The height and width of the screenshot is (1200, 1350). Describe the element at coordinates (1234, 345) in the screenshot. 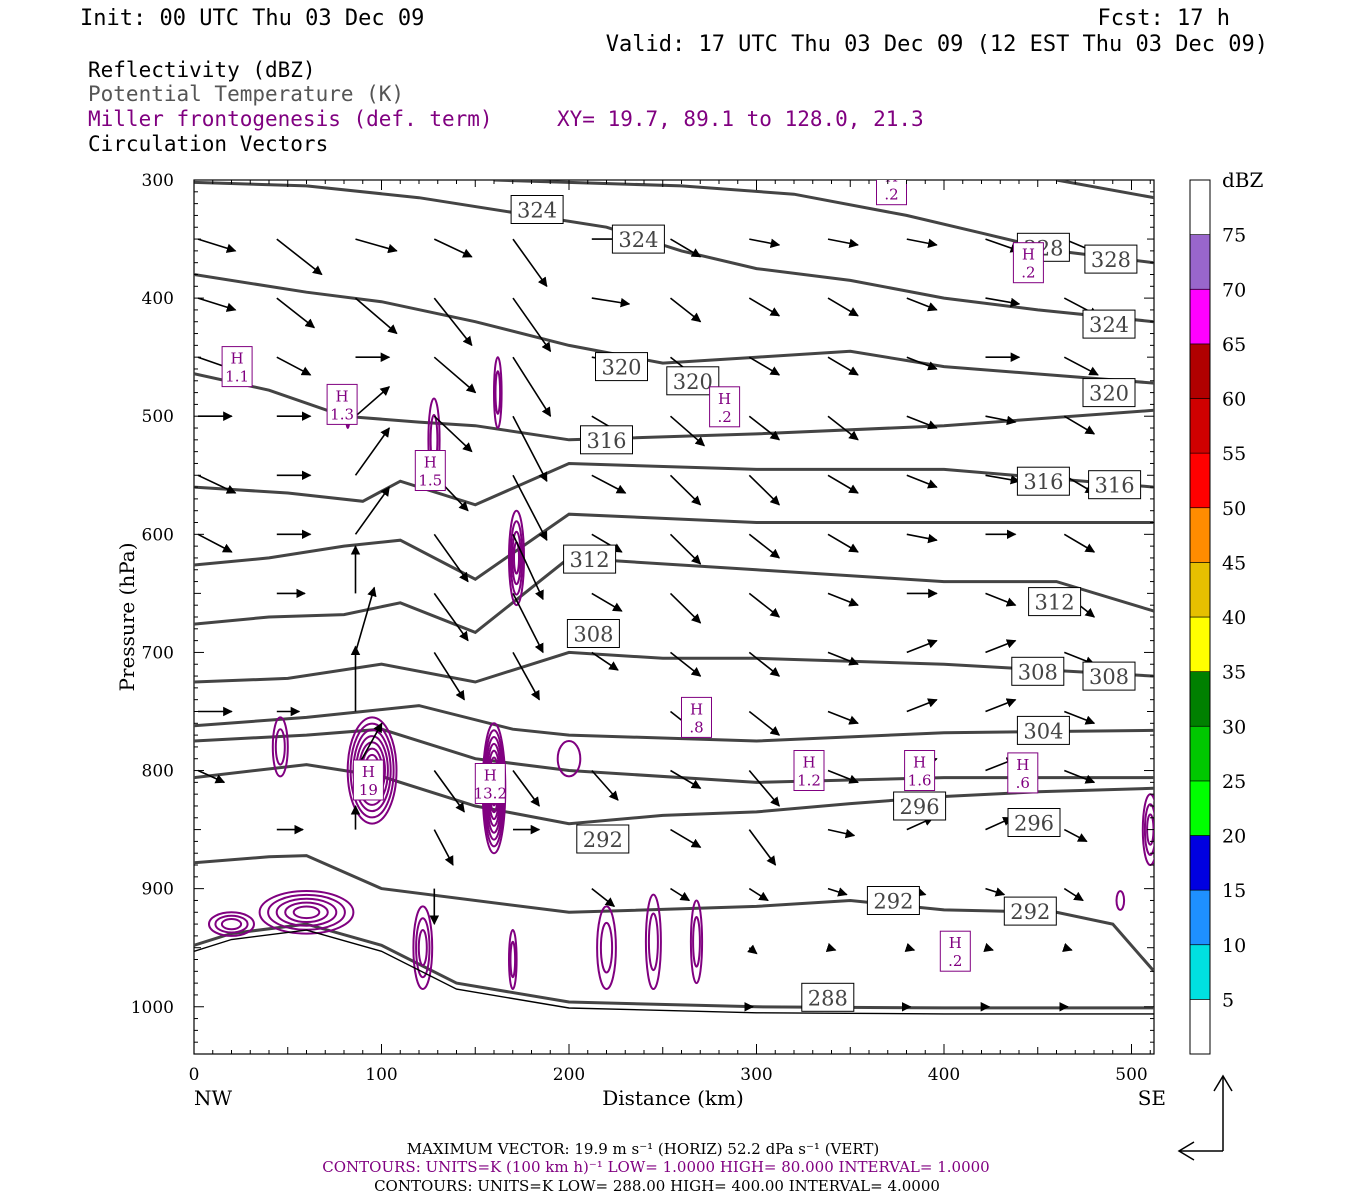

I see `colorbar-level-label: 65` at that location.